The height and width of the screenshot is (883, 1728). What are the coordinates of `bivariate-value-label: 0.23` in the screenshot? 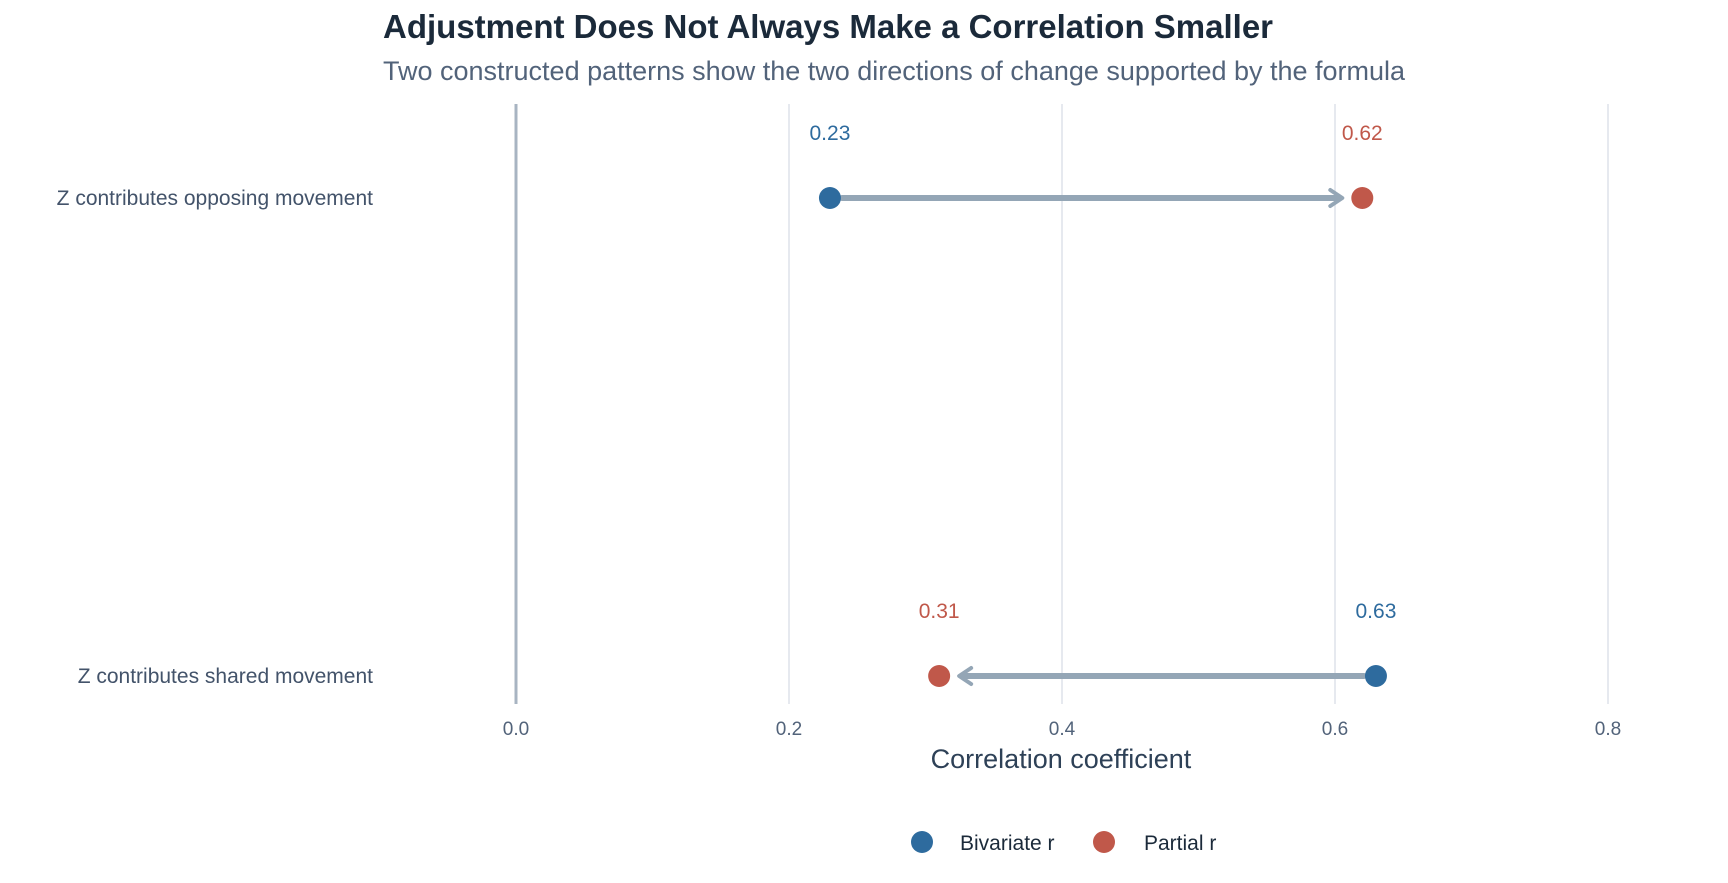 It's located at (830, 133).